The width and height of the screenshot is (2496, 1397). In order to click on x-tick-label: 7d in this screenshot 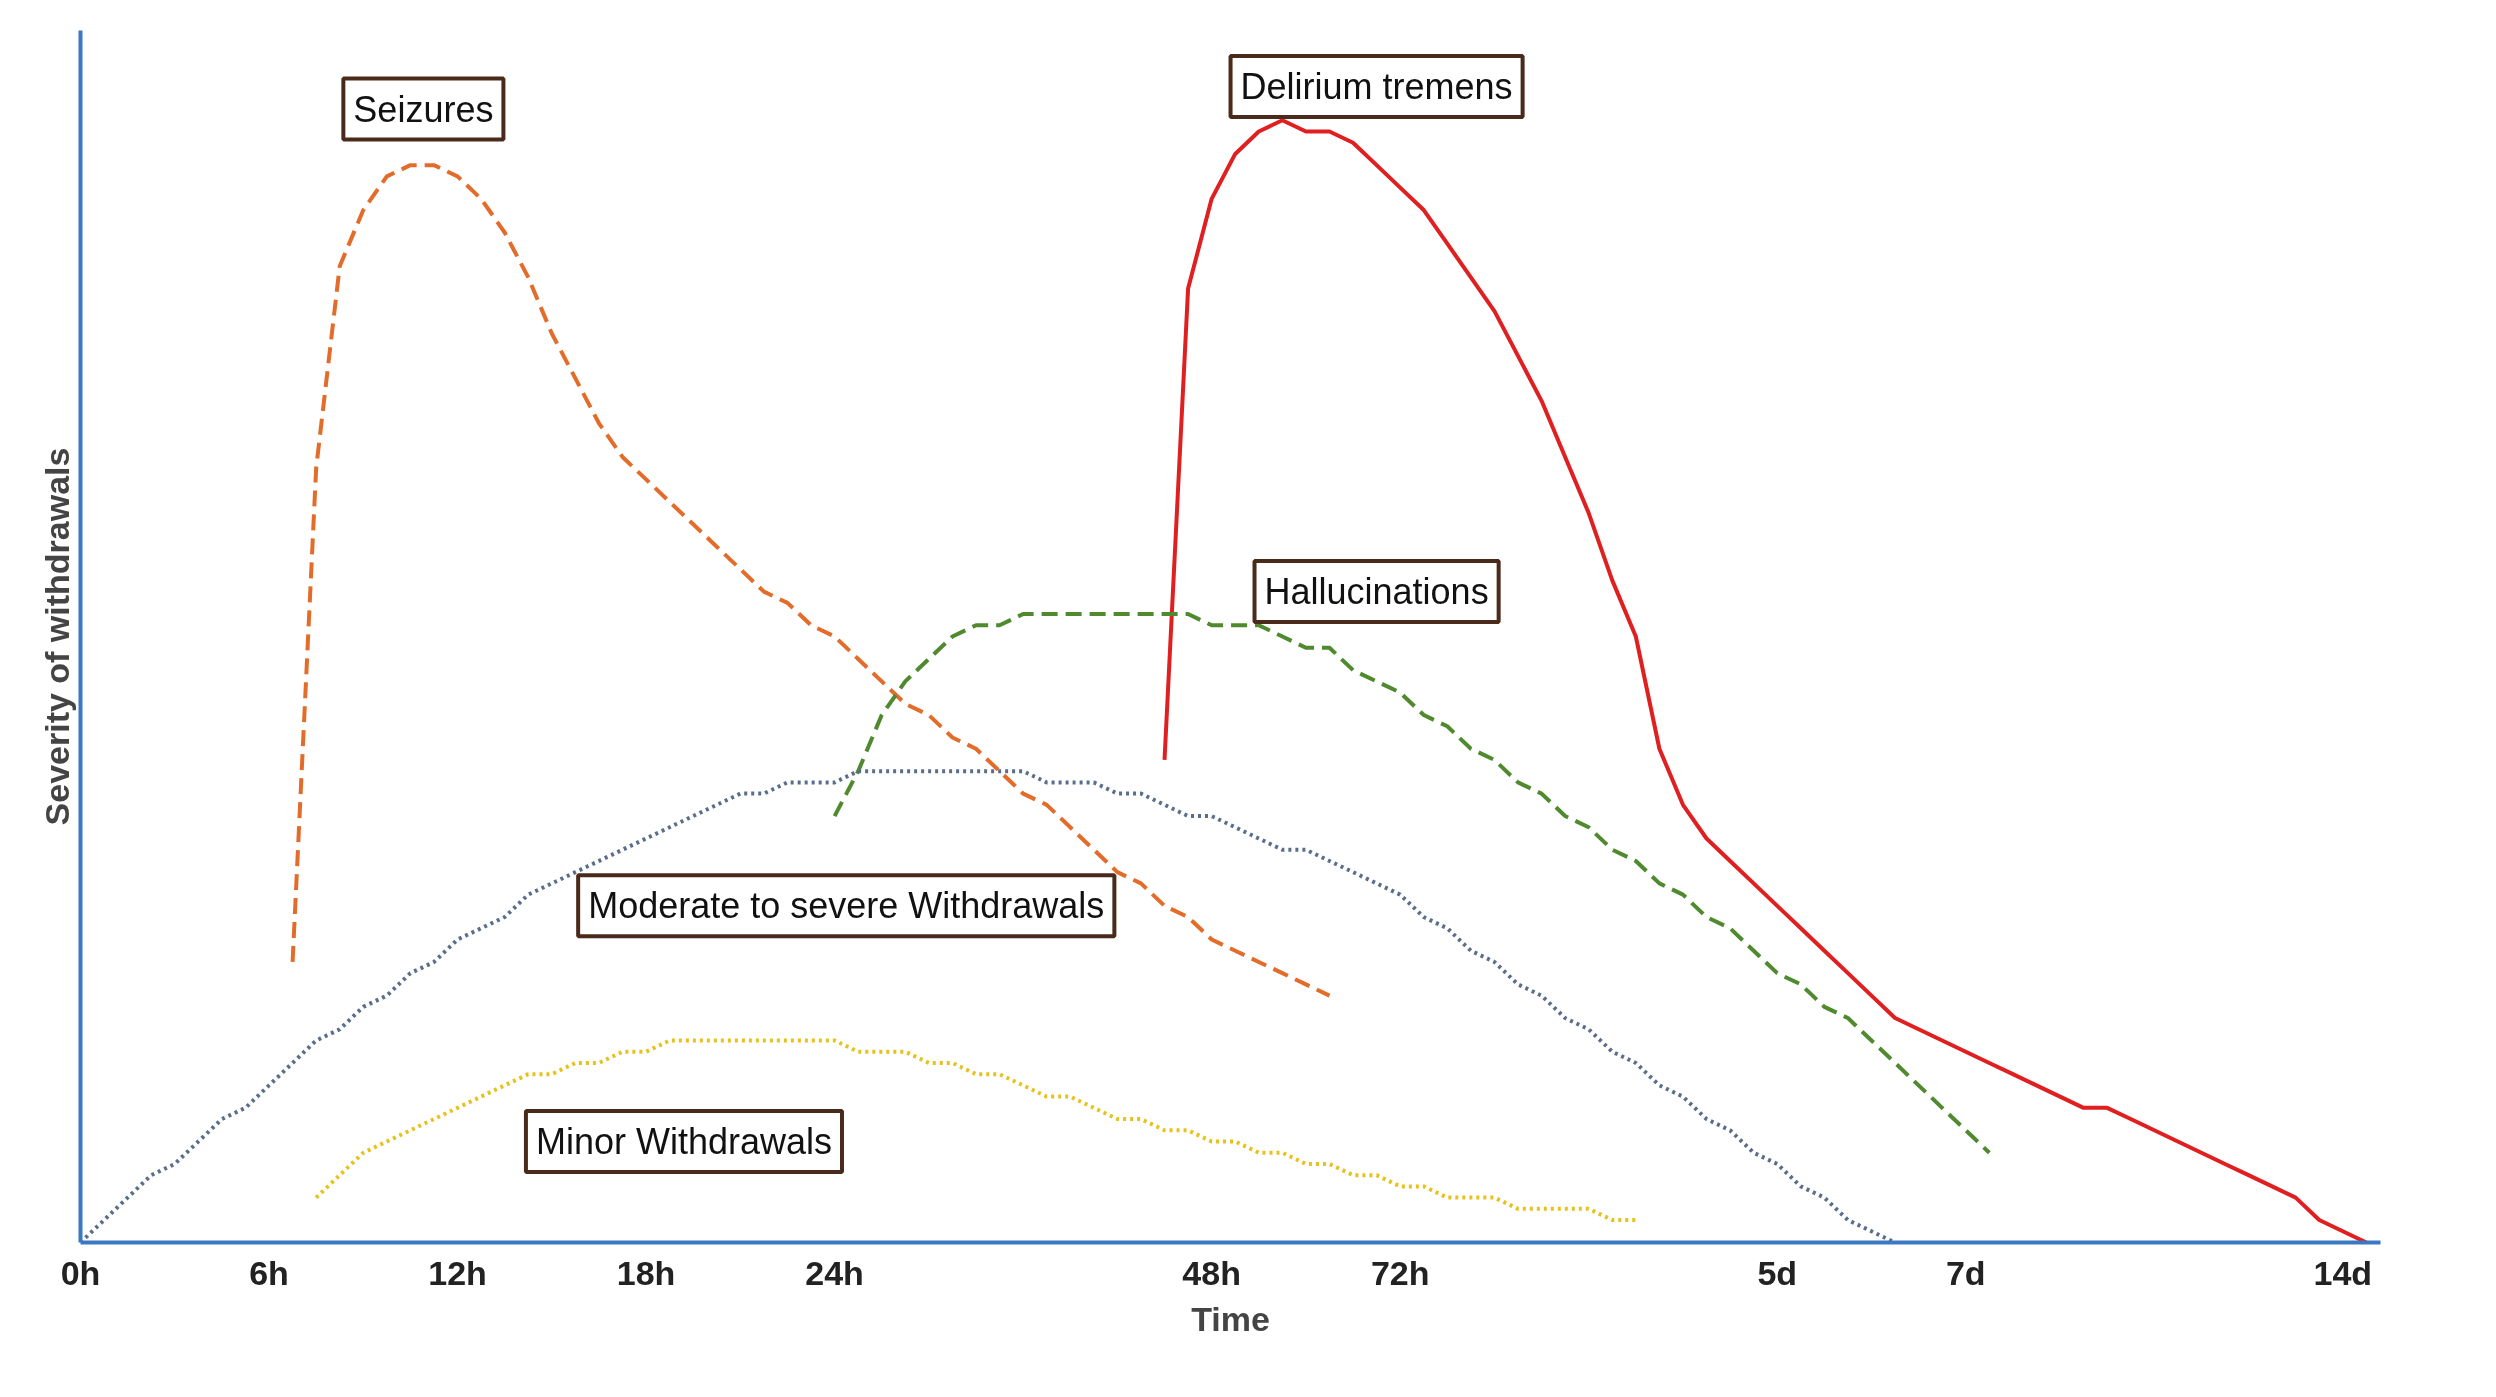, I will do `click(1965, 1272)`.